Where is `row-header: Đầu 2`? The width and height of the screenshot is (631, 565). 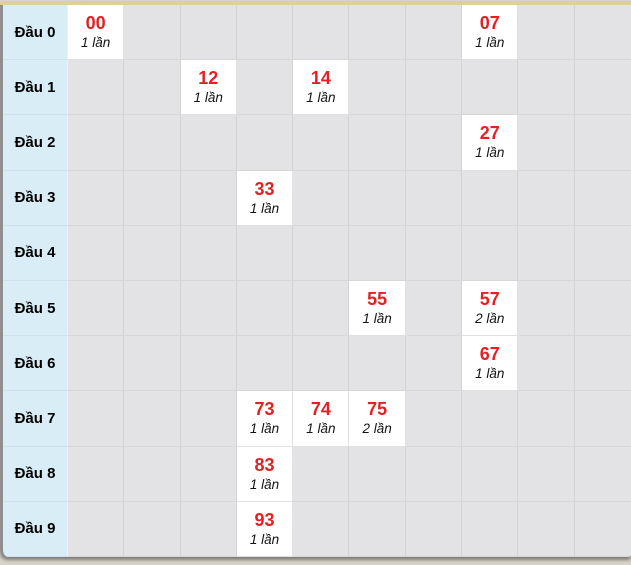
row-header: Đầu 2 is located at coordinates (35, 143).